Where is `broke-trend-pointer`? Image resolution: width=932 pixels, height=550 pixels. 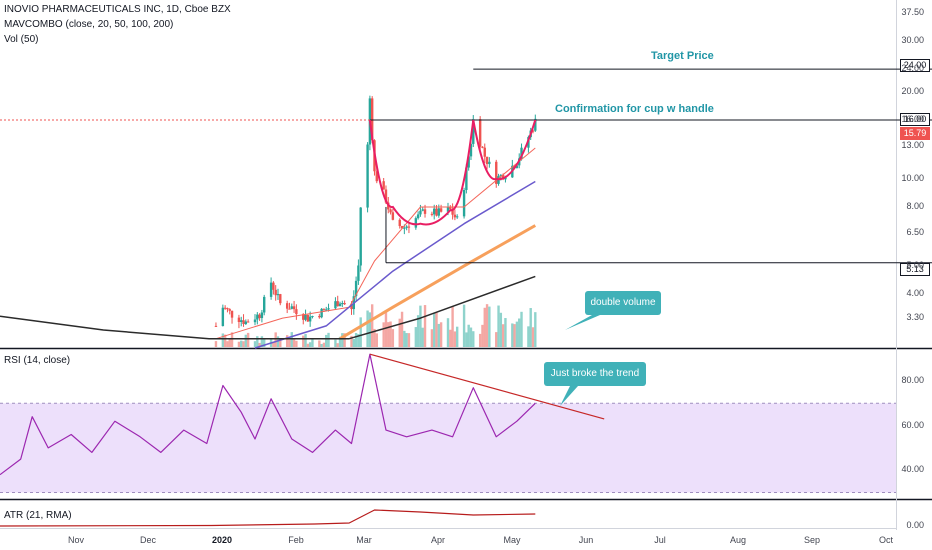
broke-trend-pointer is located at coordinates (569, 396).